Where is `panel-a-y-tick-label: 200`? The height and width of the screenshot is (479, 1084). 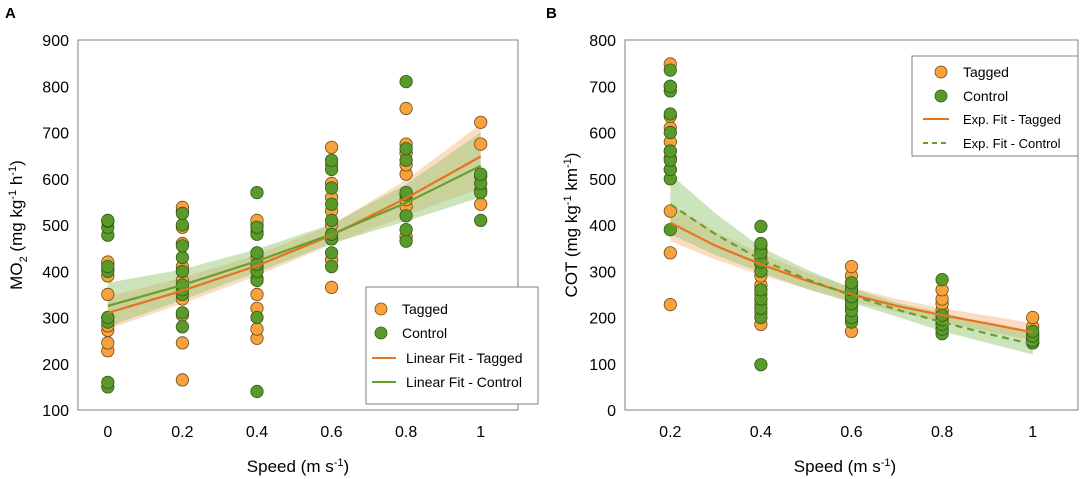 panel-a-y-tick-label: 200 is located at coordinates (55, 365).